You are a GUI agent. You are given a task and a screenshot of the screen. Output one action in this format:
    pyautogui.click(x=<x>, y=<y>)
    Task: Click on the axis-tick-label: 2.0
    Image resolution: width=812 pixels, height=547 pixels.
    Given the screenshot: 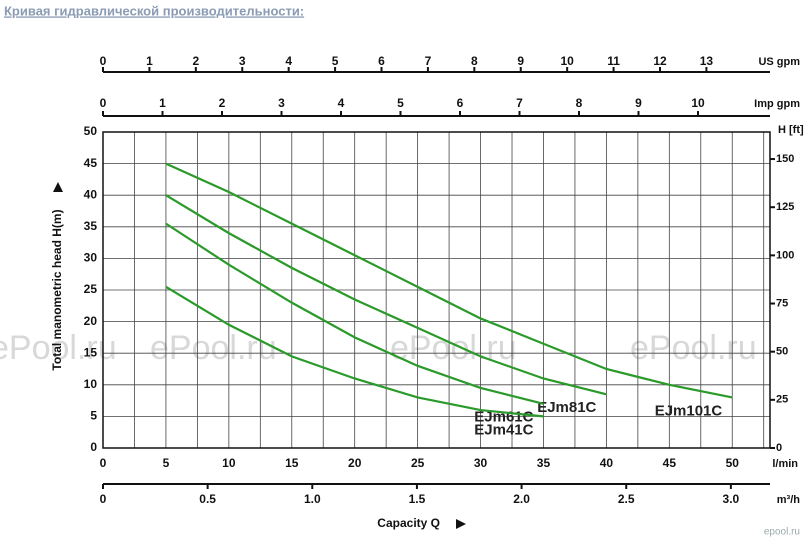 What is the action you would take?
    pyautogui.click(x=521, y=499)
    